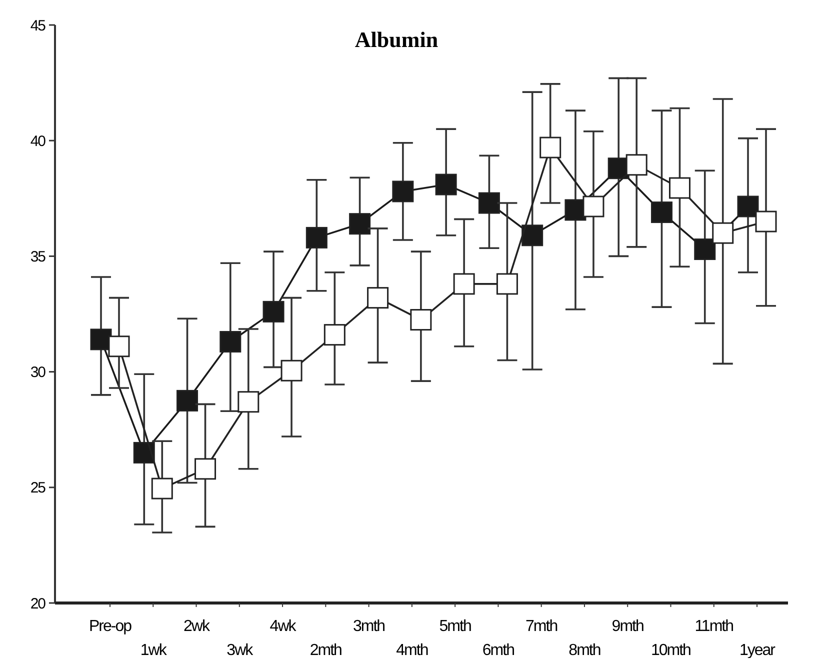 The image size is (814, 666). Describe the element at coordinates (38, 373) in the screenshot. I see `y-tick-label: 30` at that location.